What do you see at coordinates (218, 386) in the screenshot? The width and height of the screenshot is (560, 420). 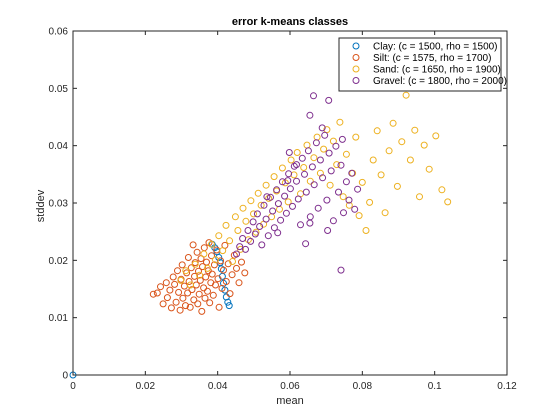 I see `x-tick-label: 0.04` at bounding box center [218, 386].